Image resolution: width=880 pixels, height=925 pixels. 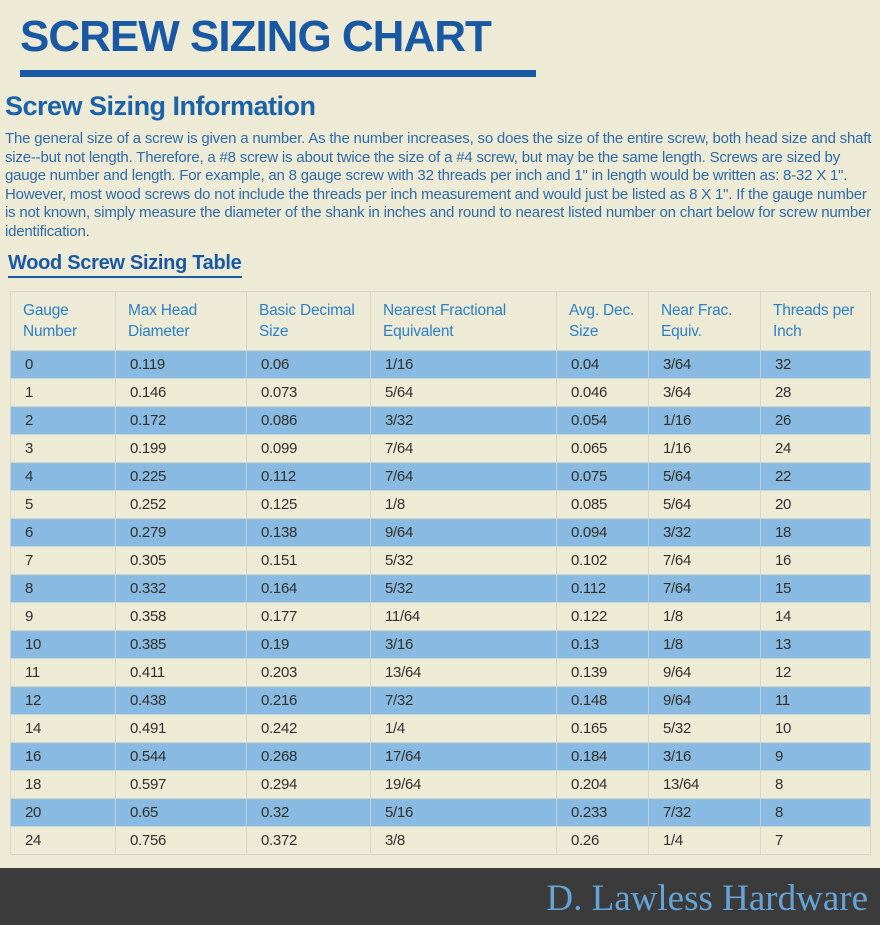 What do you see at coordinates (602, 672) in the screenshot?
I see `table-cell: 0.139` at bounding box center [602, 672].